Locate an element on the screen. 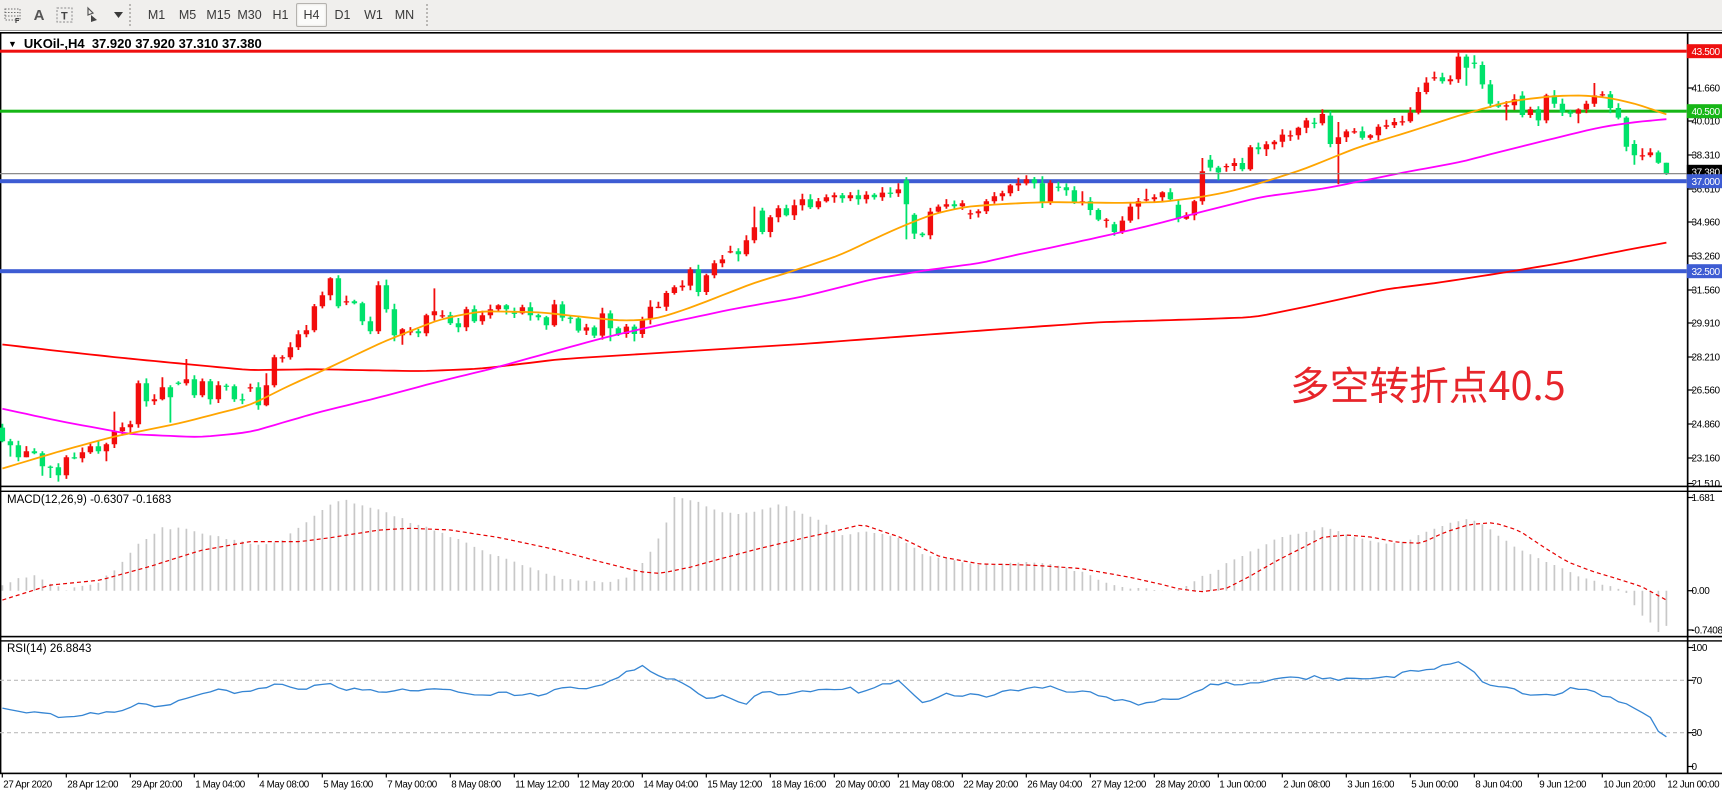  annotation-glyph-空 is located at coordinates (1349, 384).